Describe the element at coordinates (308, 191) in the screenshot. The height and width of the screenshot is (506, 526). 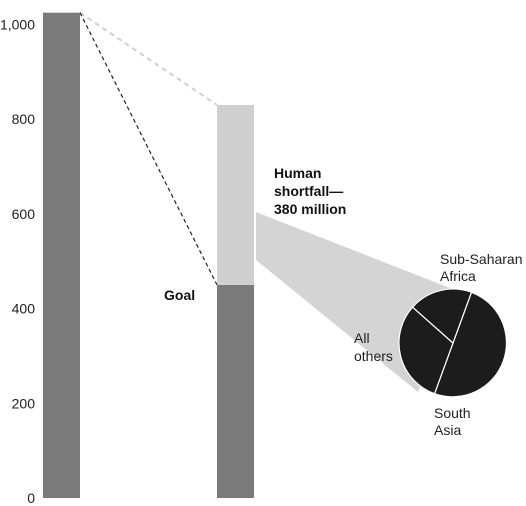
I see `shortfall-label-line2: shortfall—` at that location.